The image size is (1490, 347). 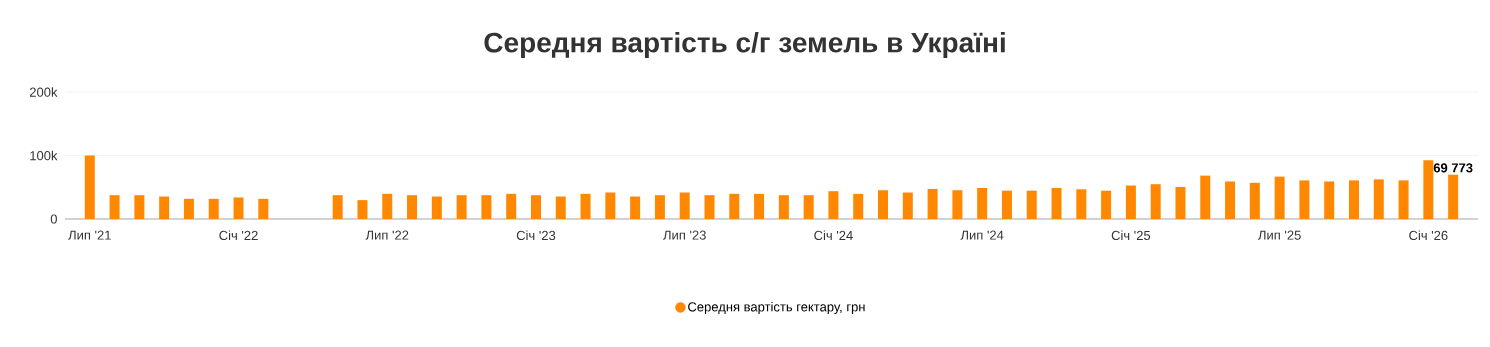 I want to click on data-label: 69 773, so click(x=1453, y=168).